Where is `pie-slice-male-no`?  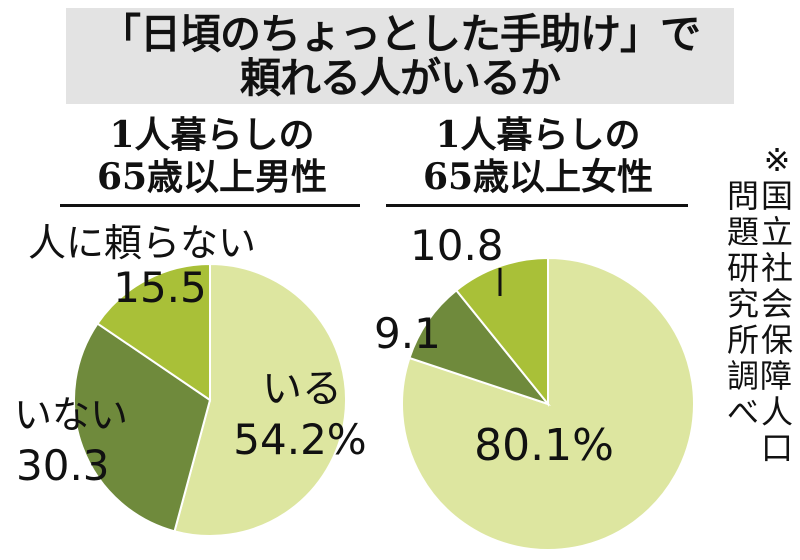 pie-slice-male-no is located at coordinates (142, 427).